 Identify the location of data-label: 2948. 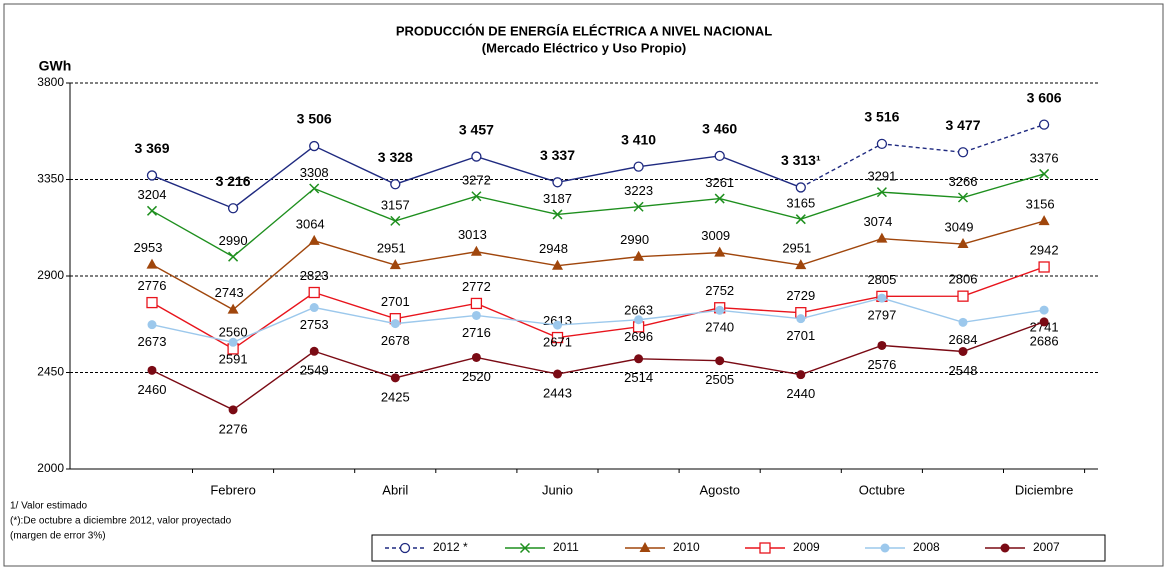
(553, 248).